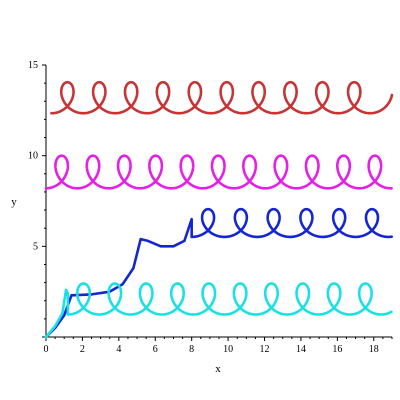 The height and width of the screenshot is (400, 400). Describe the element at coordinates (218, 369) in the screenshot. I see `x-axis-label: x` at that location.